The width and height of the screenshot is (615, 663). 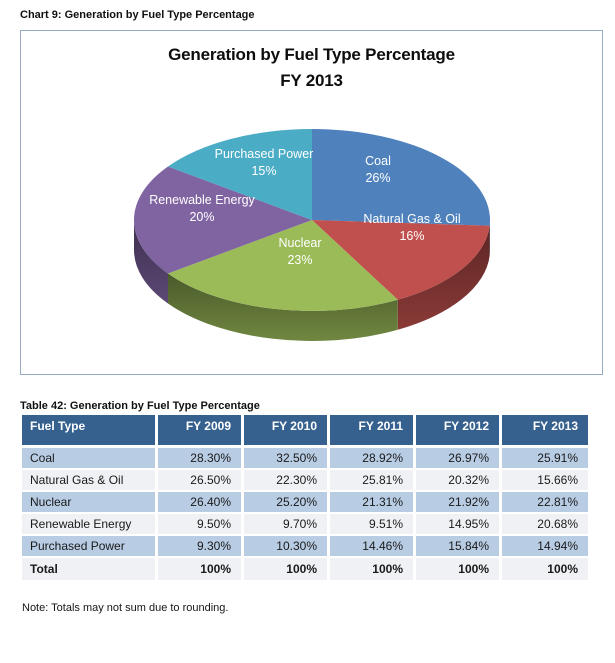 I want to click on pie-value-coal: 26%, so click(x=377, y=178).